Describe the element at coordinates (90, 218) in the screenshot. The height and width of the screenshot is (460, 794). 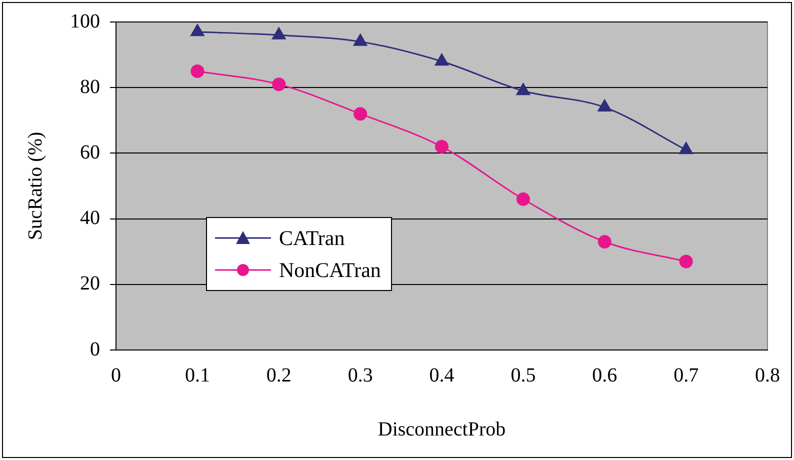
I see `y-tick-label: 40` at that location.